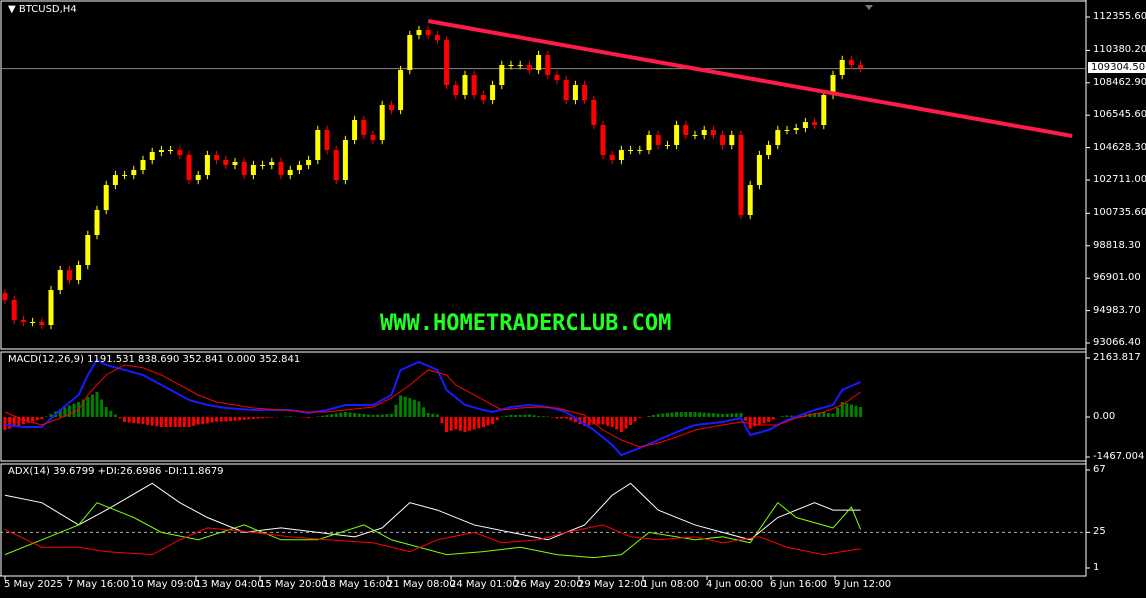 The height and width of the screenshot is (598, 1146). What do you see at coordinates (12, 9) in the screenshot?
I see `dropdown-triangle-icon: ▼` at bounding box center [12, 9].